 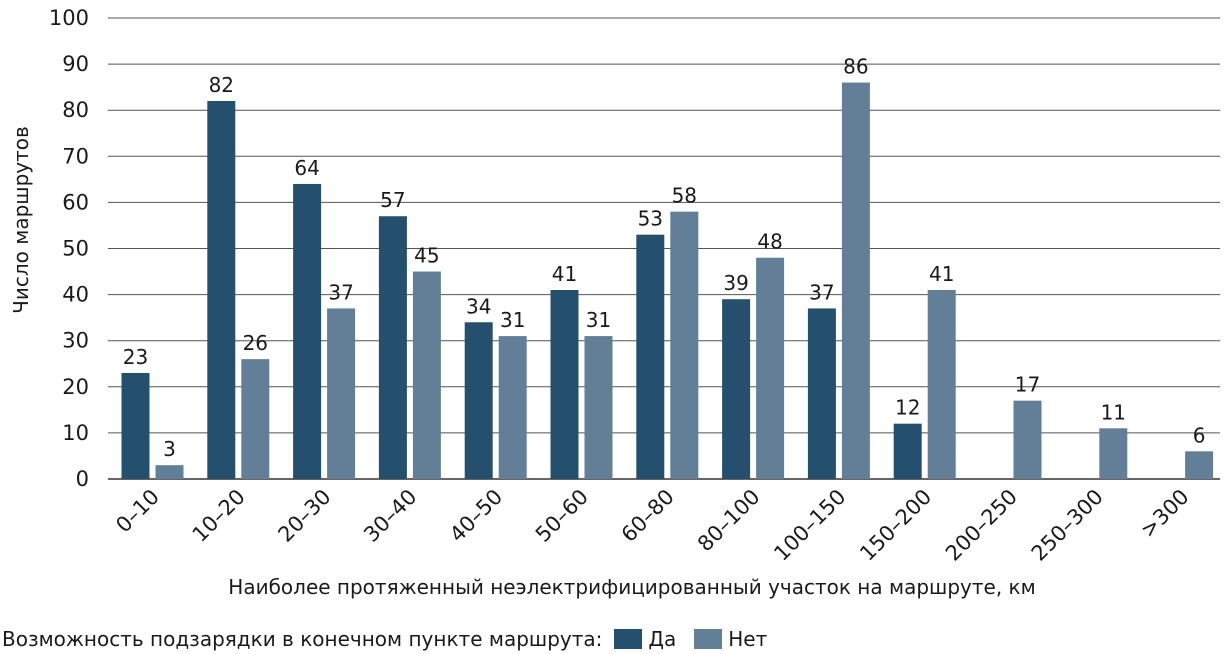 I want to click on bar-value-label: 64, so click(x=306, y=168).